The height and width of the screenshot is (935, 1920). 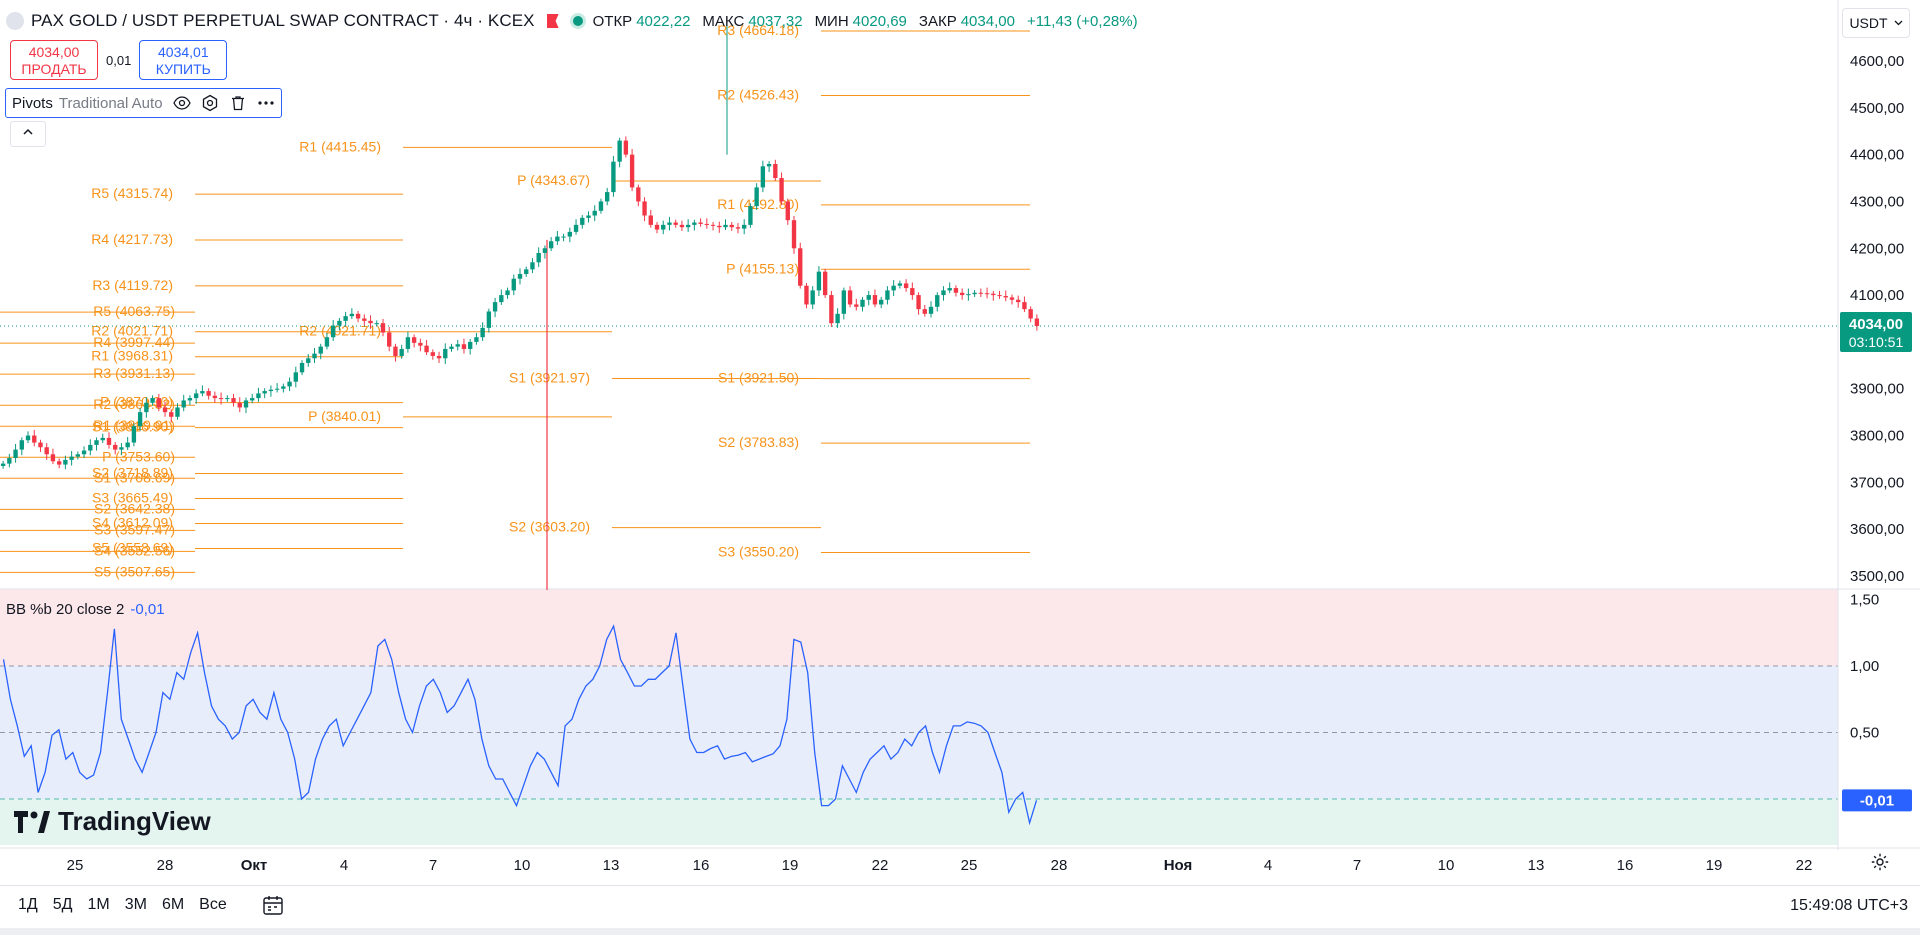 What do you see at coordinates (181, 103) in the screenshot?
I see `eye-icon` at bounding box center [181, 103].